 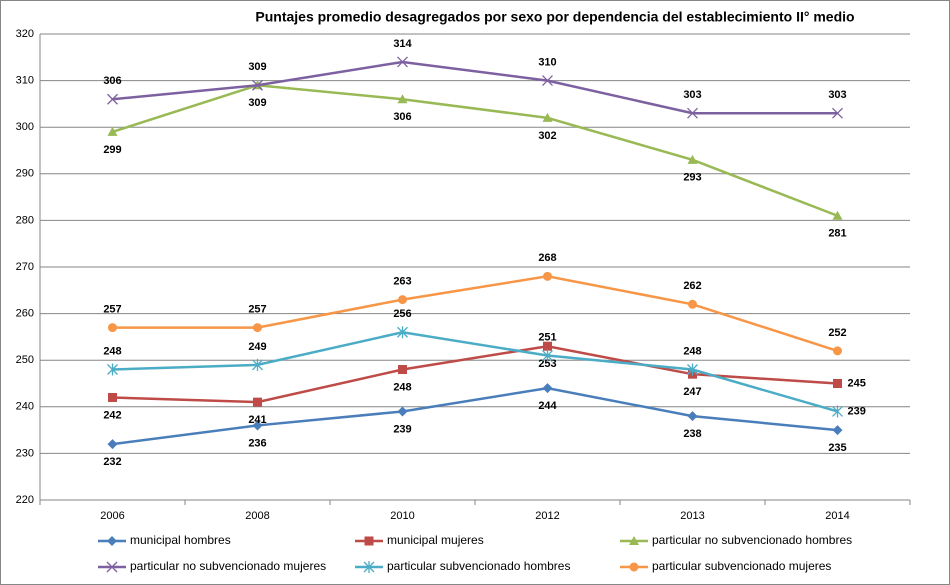 I want to click on x-tick-label: 2012, so click(x=547, y=516).